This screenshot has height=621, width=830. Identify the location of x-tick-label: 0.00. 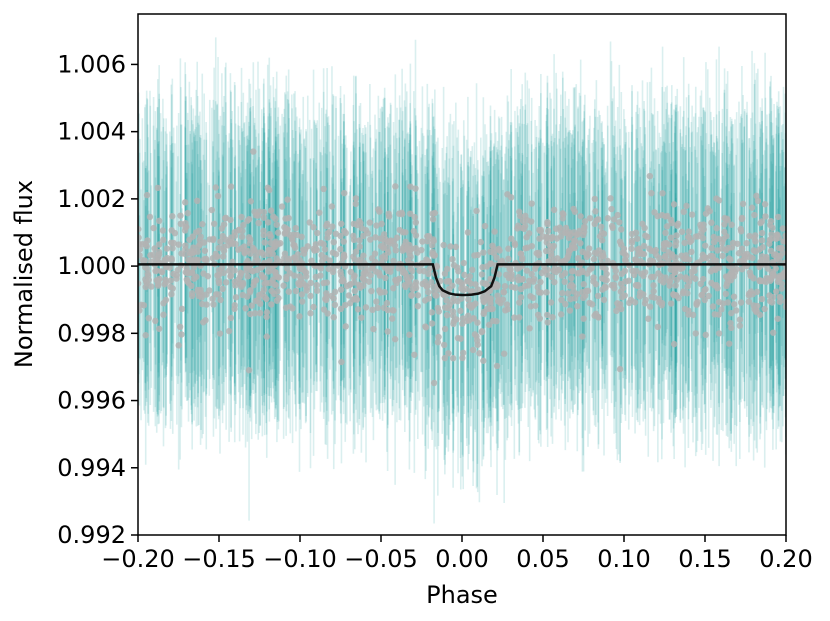
(461, 559).